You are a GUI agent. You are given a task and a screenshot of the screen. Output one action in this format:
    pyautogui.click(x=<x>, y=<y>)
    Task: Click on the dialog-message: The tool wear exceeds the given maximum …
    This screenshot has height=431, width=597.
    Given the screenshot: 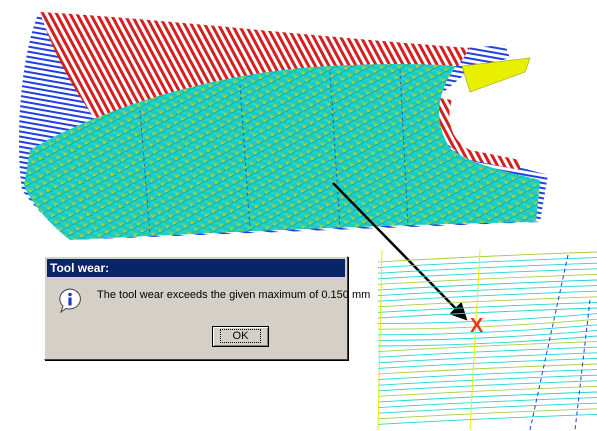 What is the action you would take?
    pyautogui.click(x=234, y=295)
    